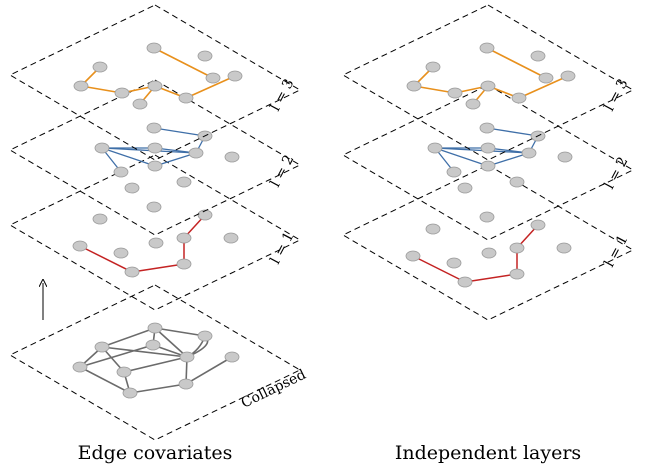  I want to click on collapsed-nodes, so click(156, 360).